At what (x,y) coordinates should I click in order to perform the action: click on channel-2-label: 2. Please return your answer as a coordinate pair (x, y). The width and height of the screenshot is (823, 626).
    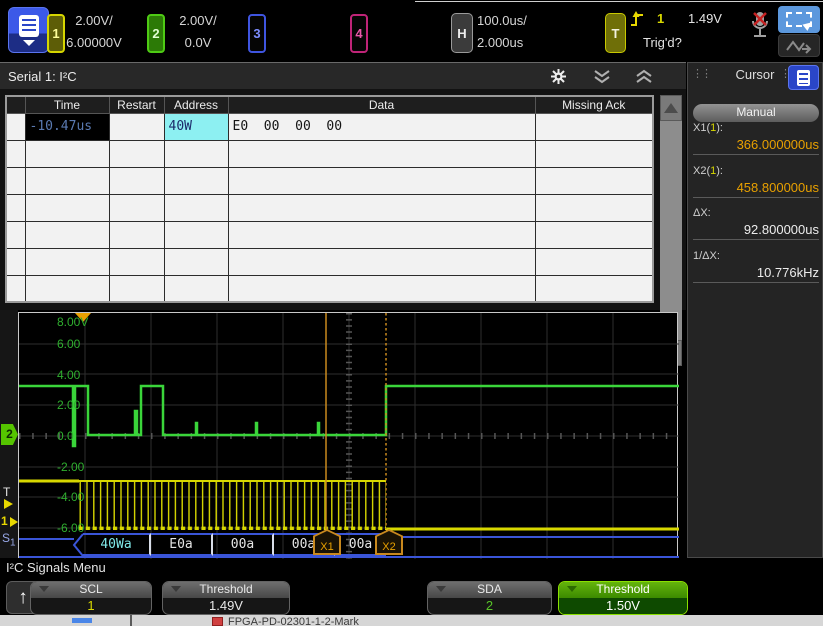
    Looking at the image, I should click on (156, 33).